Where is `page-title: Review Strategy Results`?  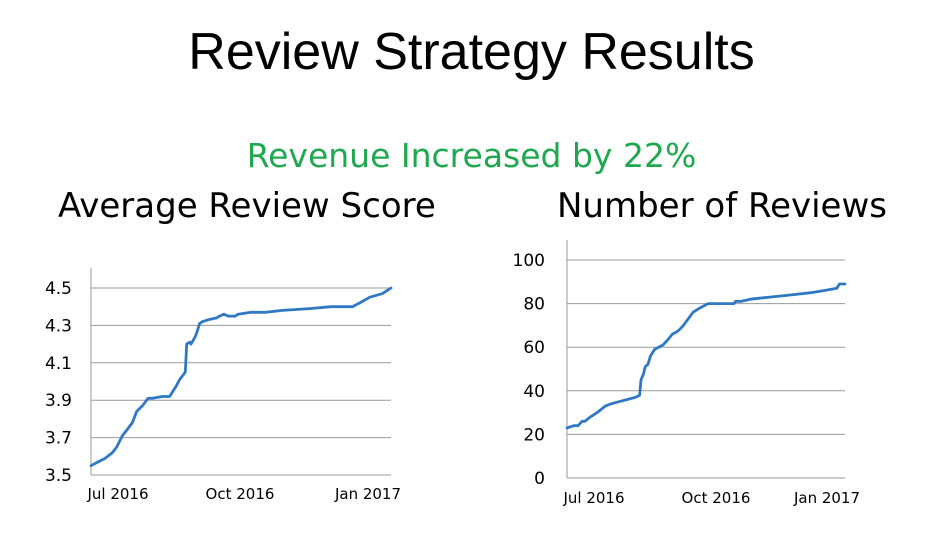
page-title: Review Strategy Results is located at coordinates (471, 52).